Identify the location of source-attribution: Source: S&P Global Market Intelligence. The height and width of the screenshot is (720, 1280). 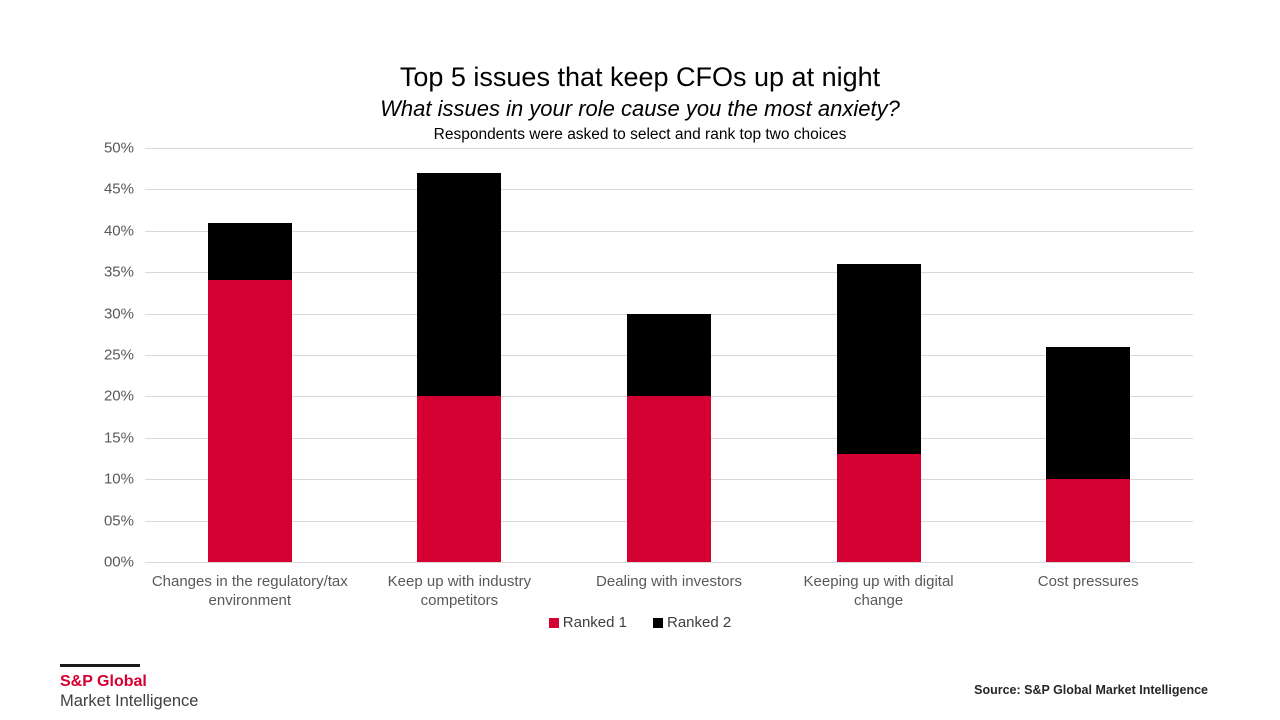
(1091, 690).